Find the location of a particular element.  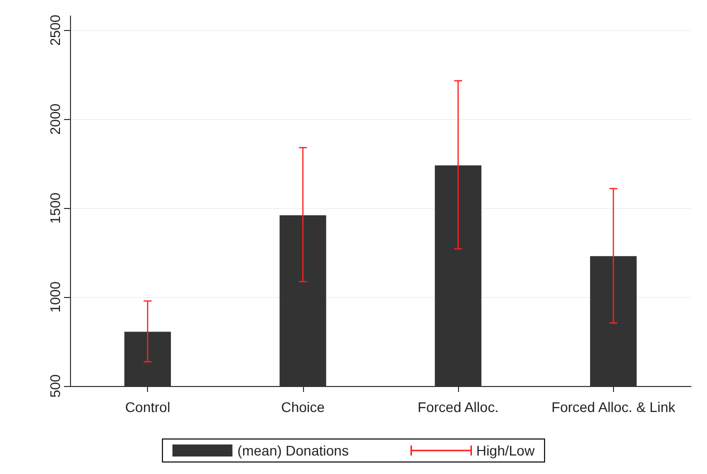

y-tick-label: 500 is located at coordinates (55, 386).